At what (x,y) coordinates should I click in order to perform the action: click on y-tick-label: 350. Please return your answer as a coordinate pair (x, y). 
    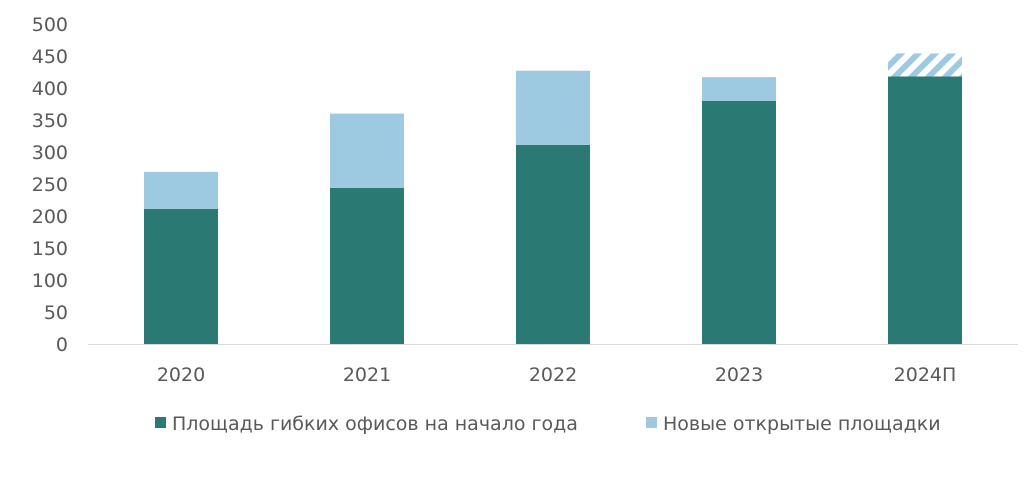
    Looking at the image, I should click on (50, 121).